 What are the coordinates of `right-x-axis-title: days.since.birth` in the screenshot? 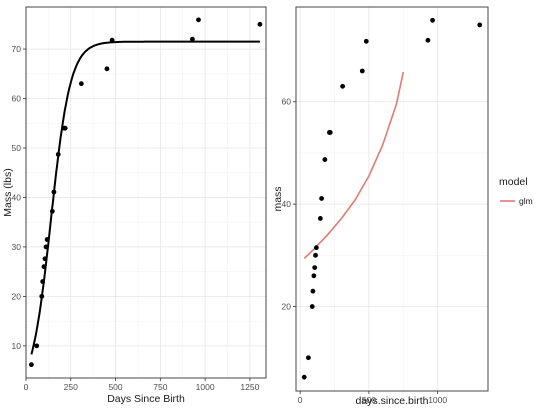 It's located at (392, 401).